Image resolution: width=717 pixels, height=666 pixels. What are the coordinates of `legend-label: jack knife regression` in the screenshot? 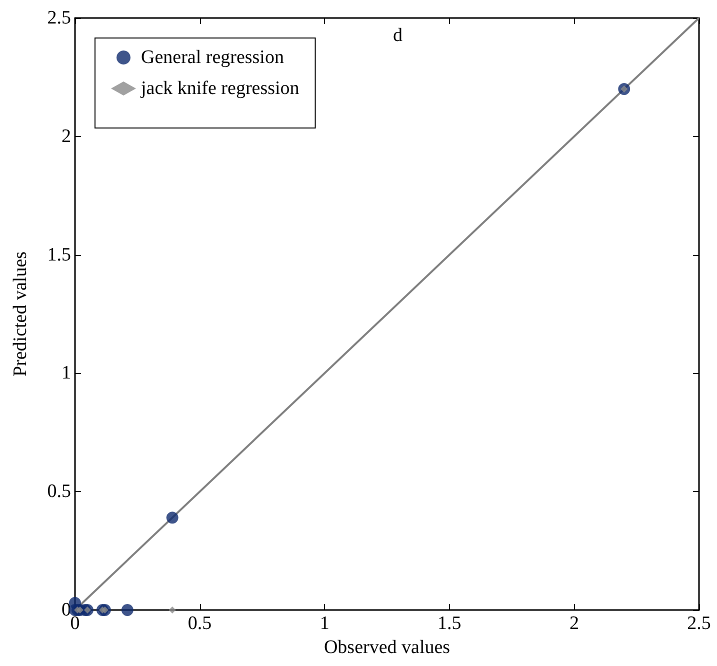 It's located at (220, 88).